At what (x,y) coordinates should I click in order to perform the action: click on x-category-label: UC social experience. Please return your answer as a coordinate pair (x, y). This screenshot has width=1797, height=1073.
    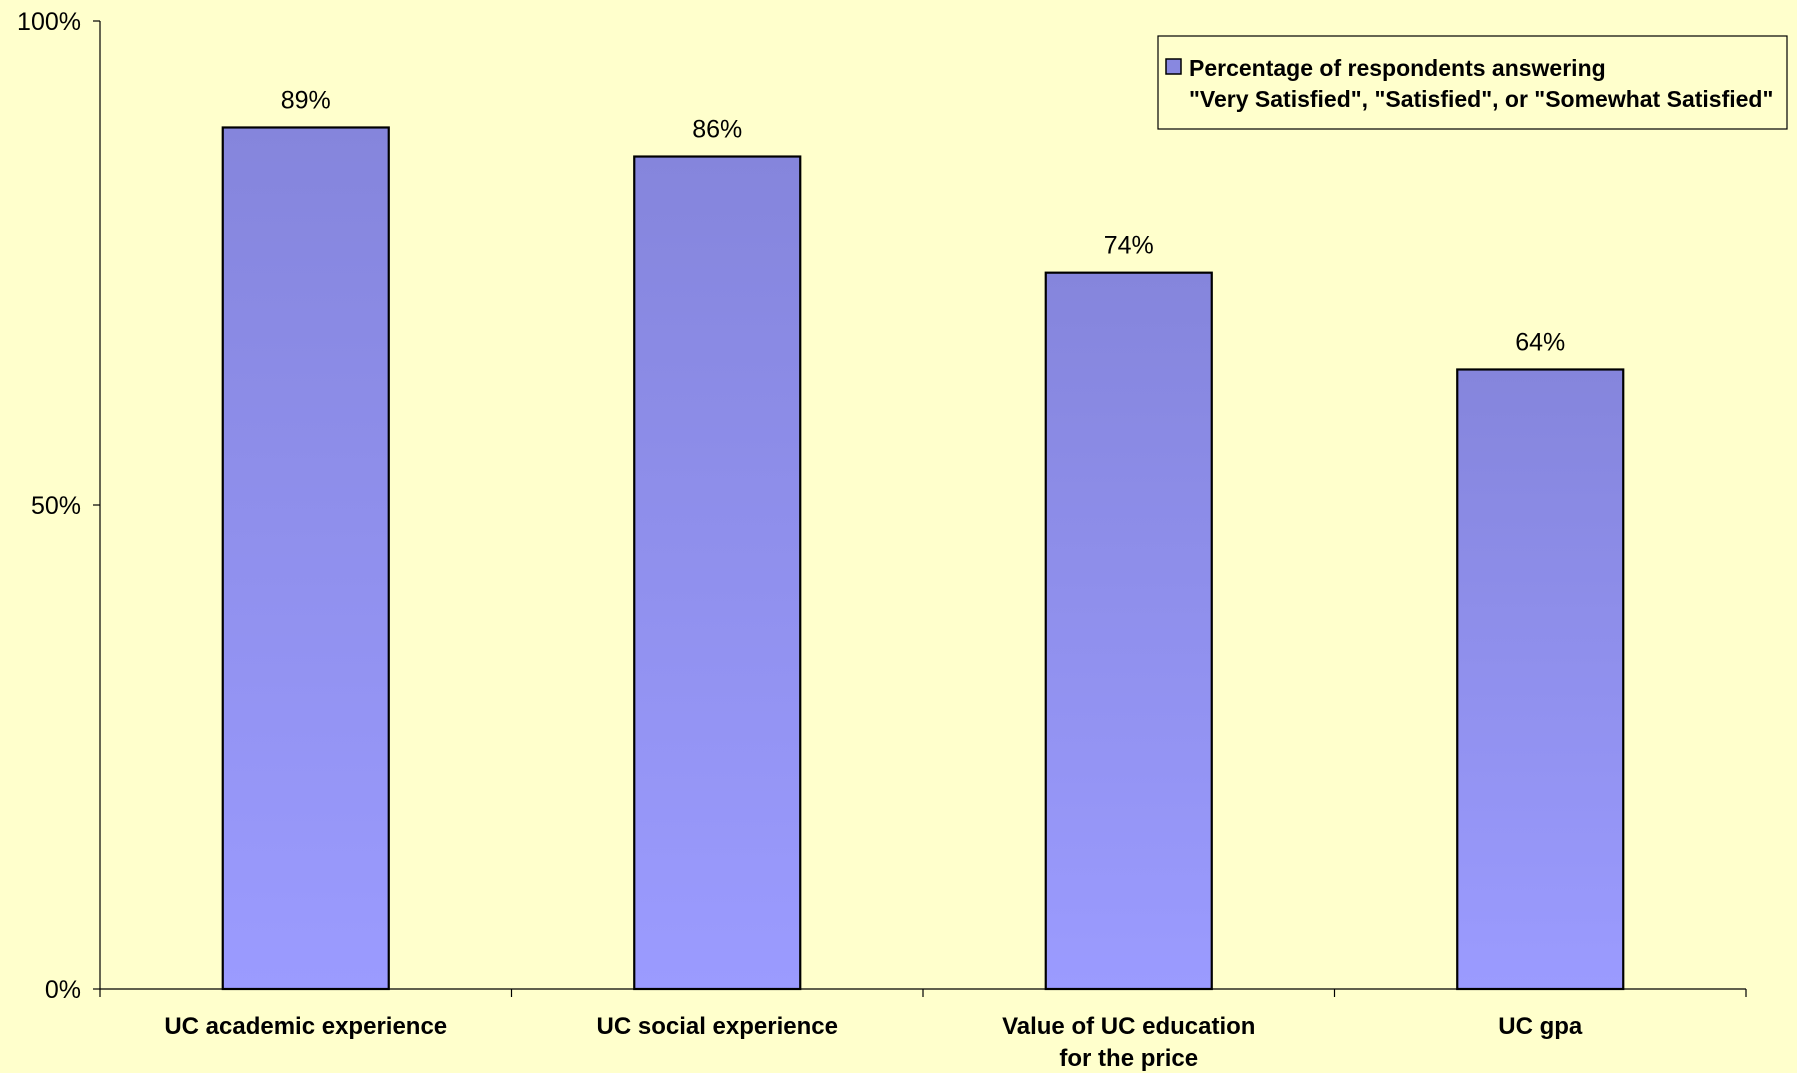
    Looking at the image, I should click on (717, 1026).